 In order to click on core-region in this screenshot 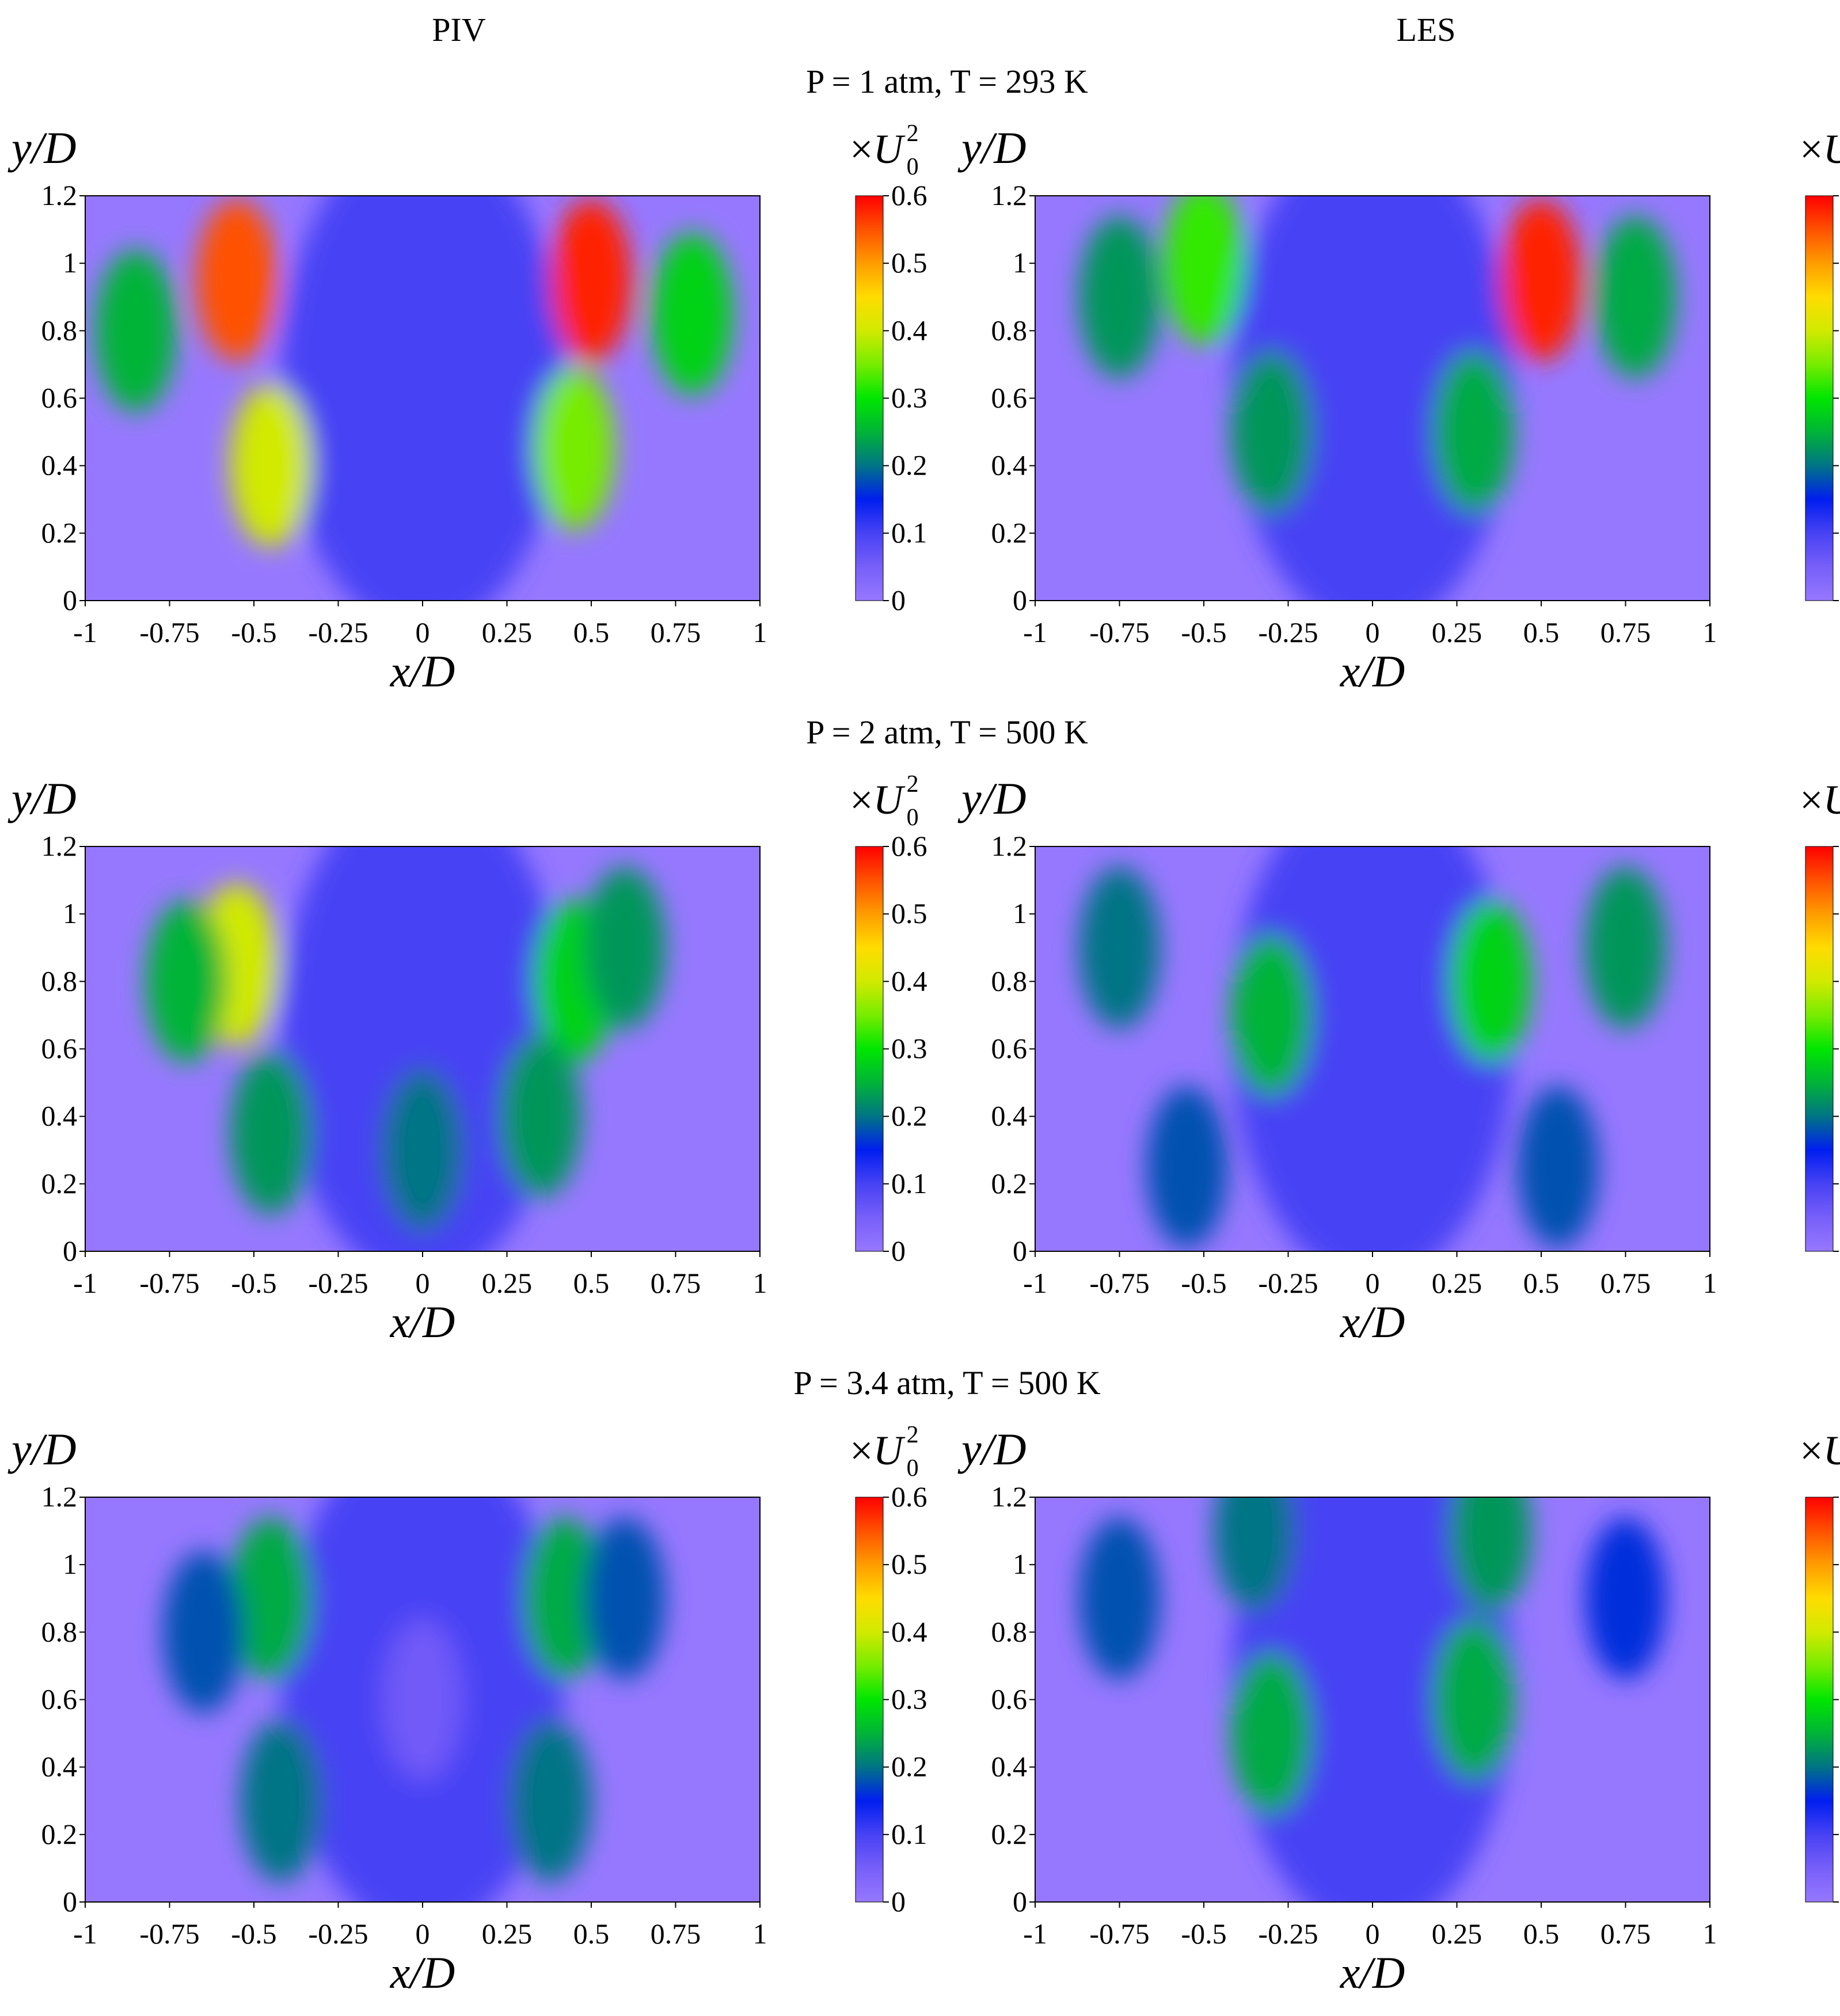, I will do `click(422, 1048)`.